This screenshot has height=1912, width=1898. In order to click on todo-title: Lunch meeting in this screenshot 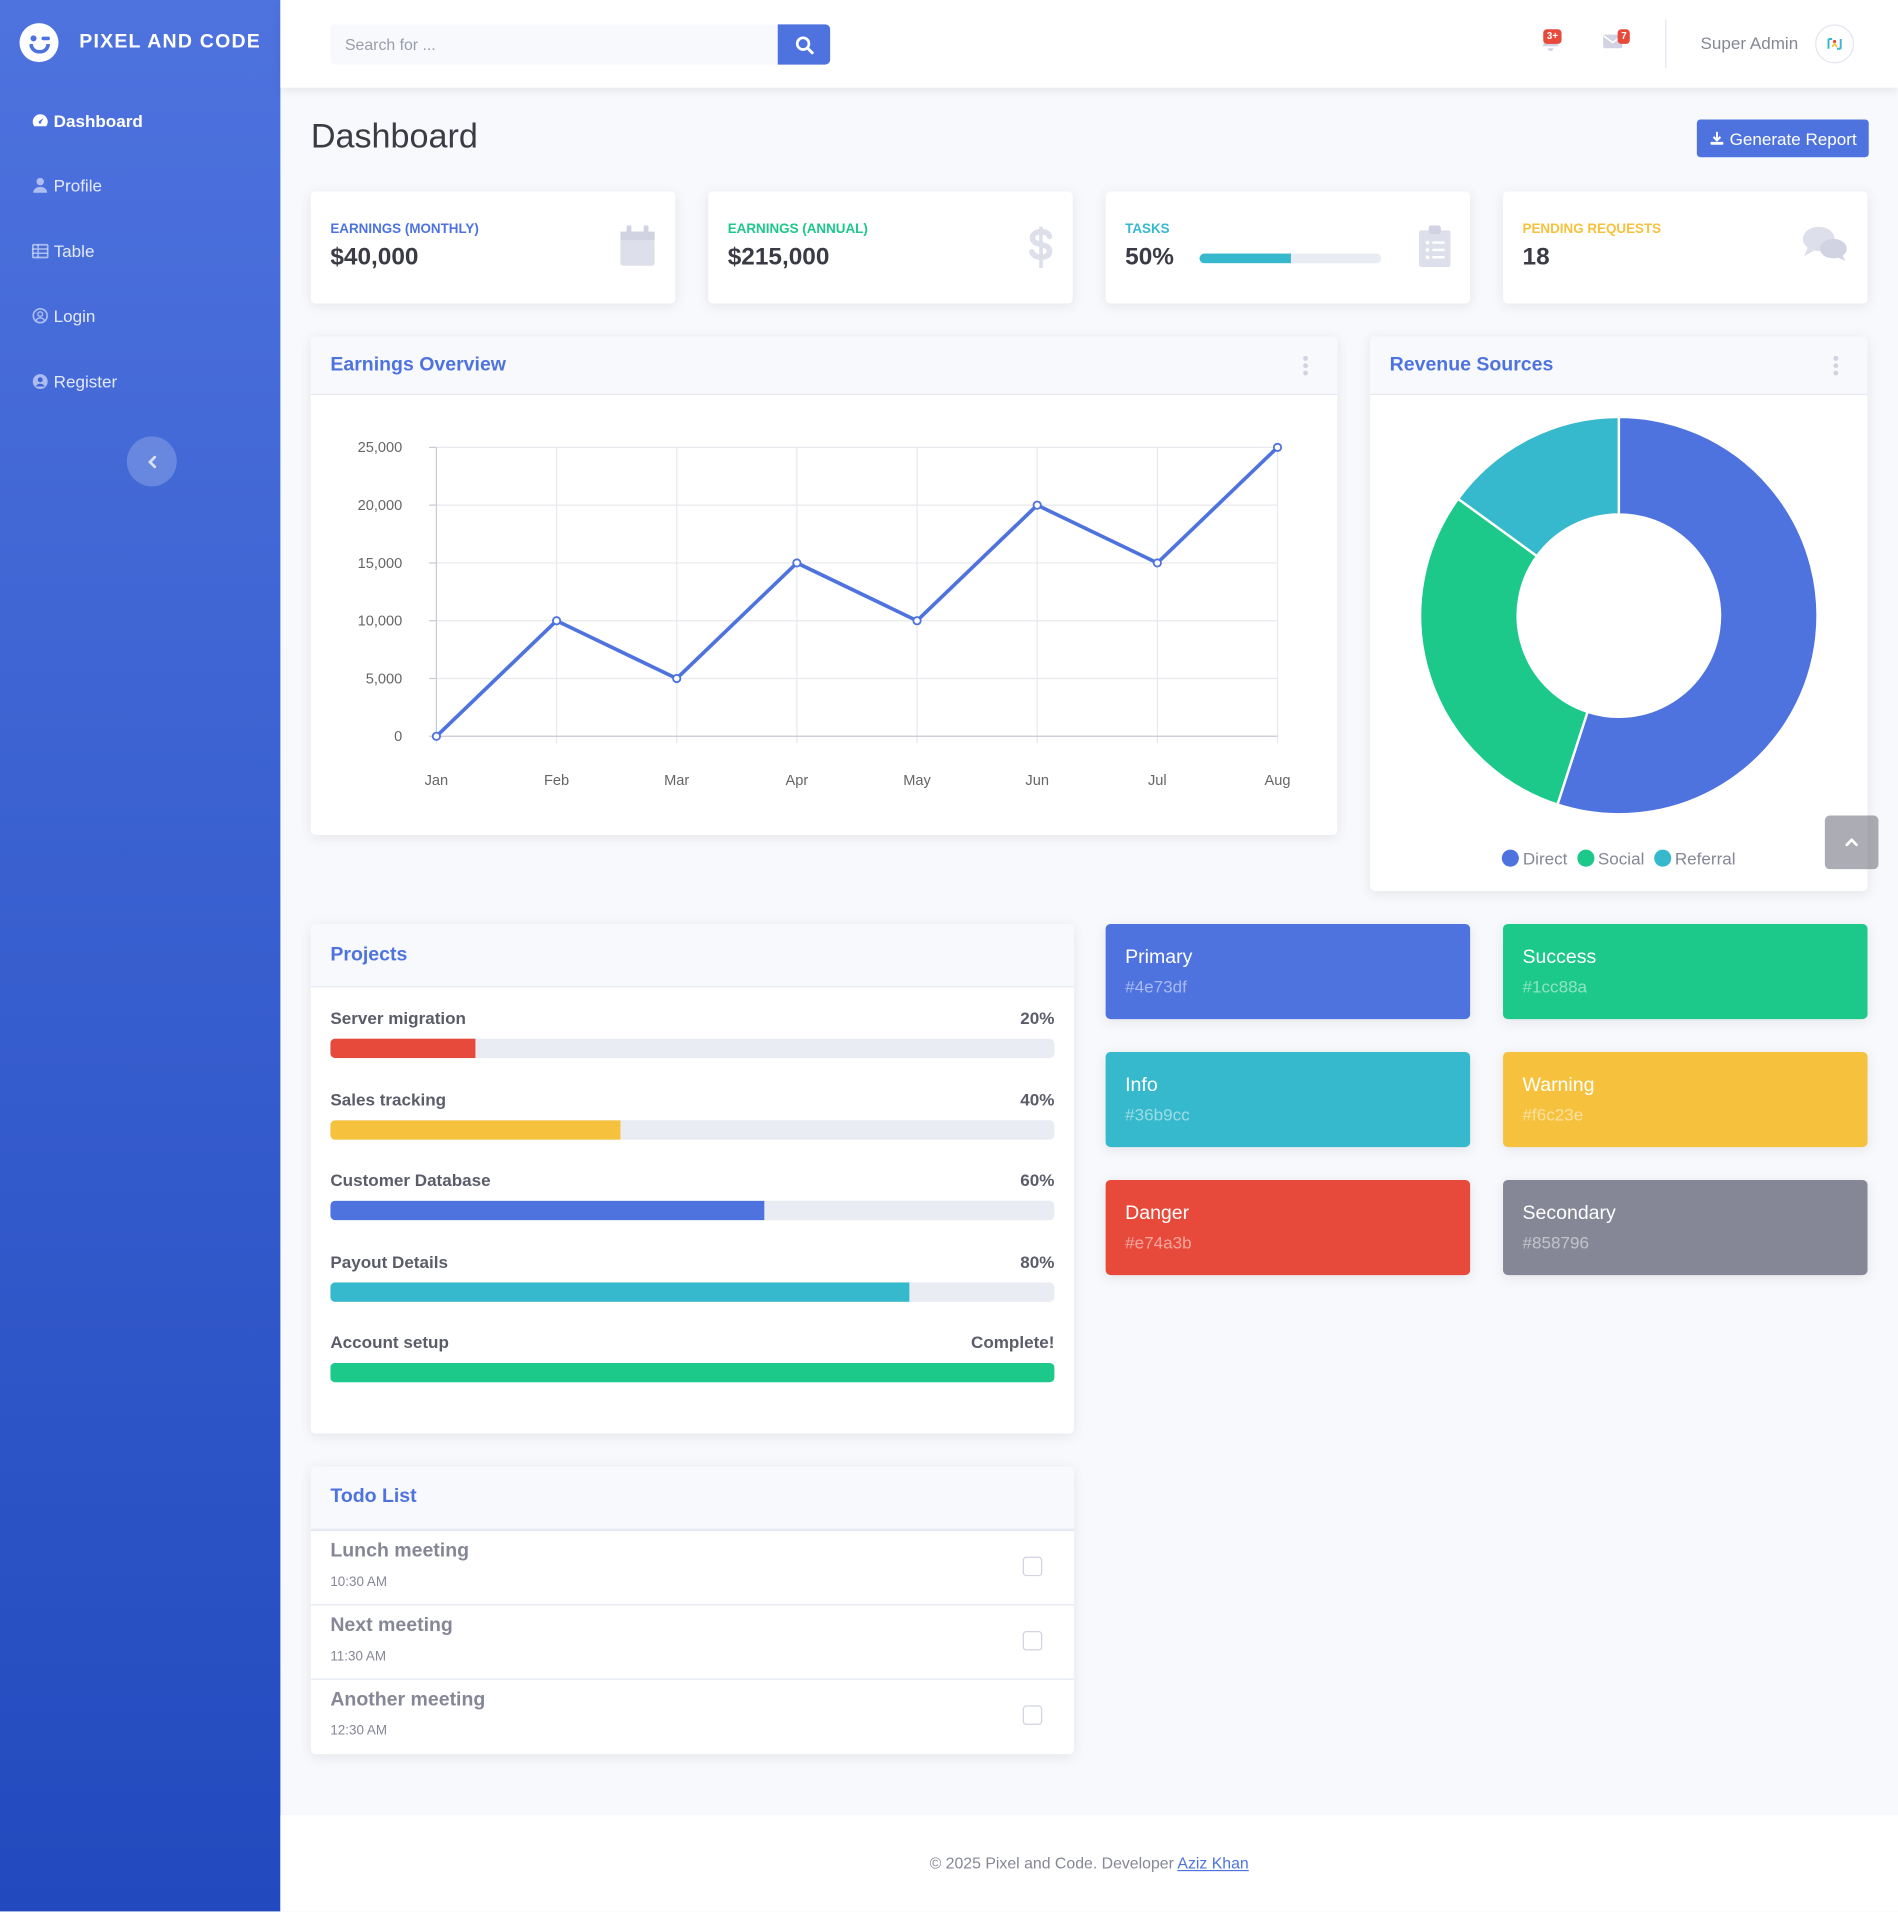, I will do `click(400, 1551)`.